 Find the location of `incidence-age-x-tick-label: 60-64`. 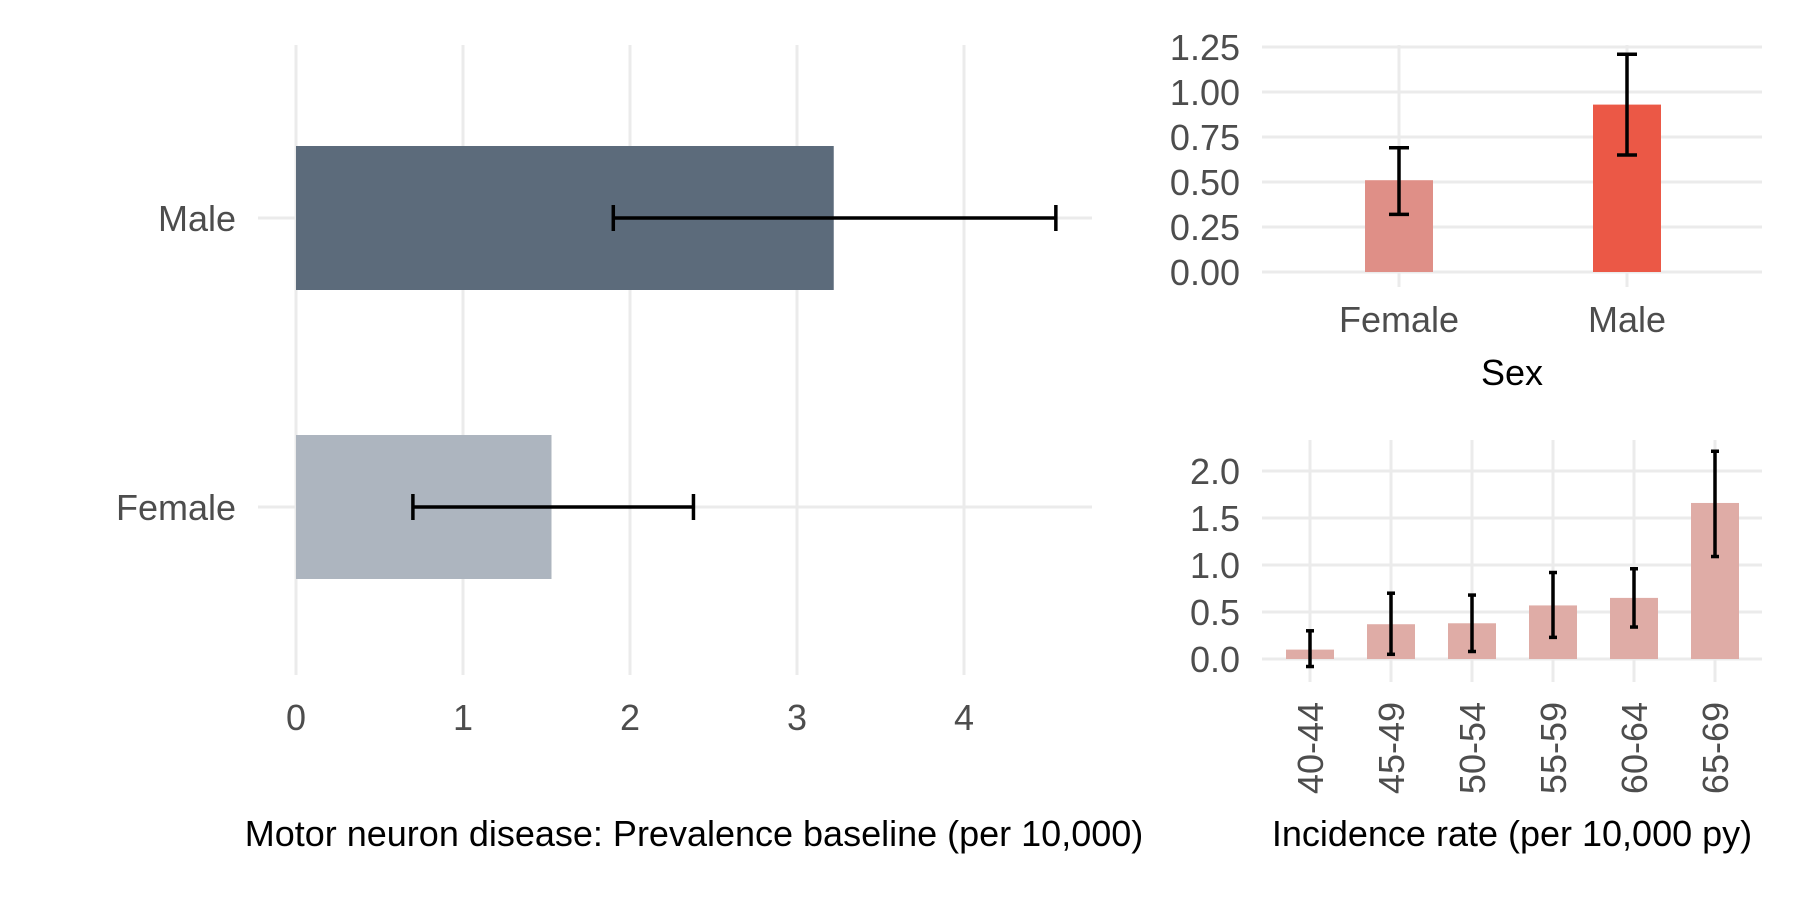

incidence-age-x-tick-label: 60-64 is located at coordinates (1634, 748).